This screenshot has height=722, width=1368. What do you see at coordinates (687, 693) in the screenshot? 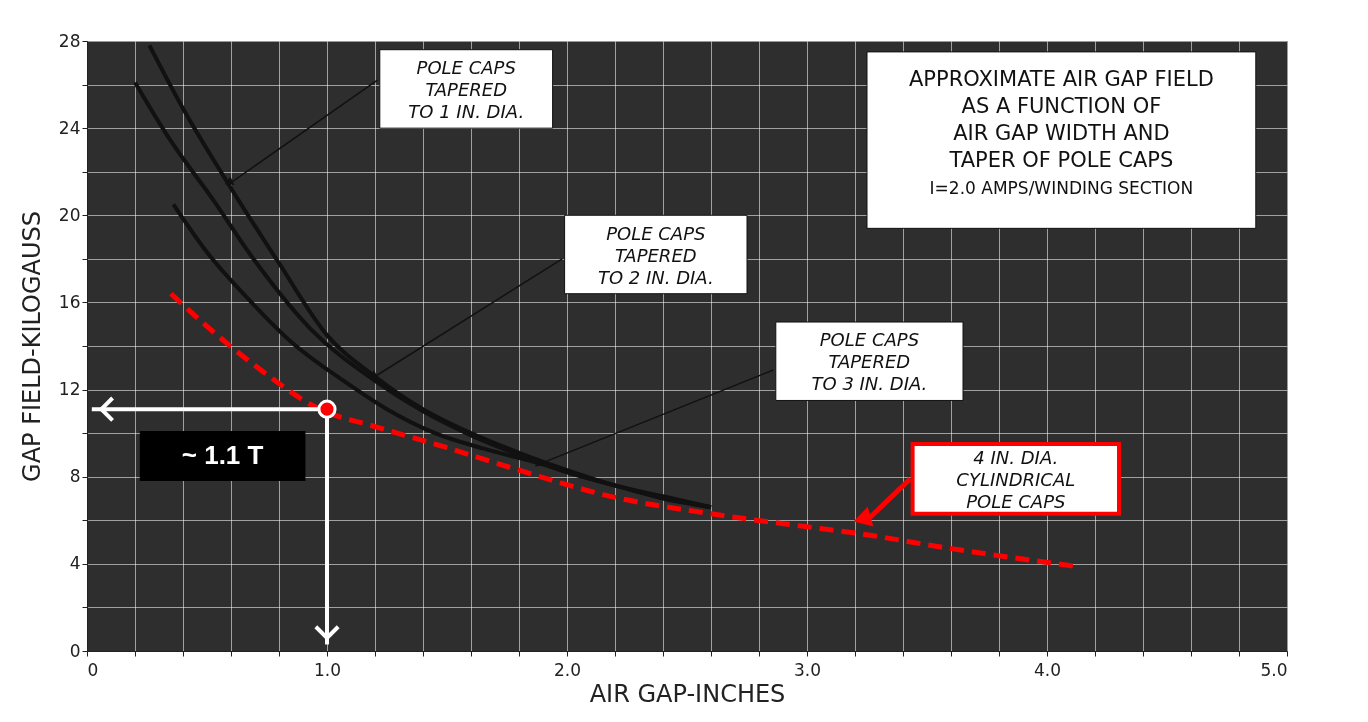
I see `x-axis-title: AIR GAP-INCHES` at bounding box center [687, 693].